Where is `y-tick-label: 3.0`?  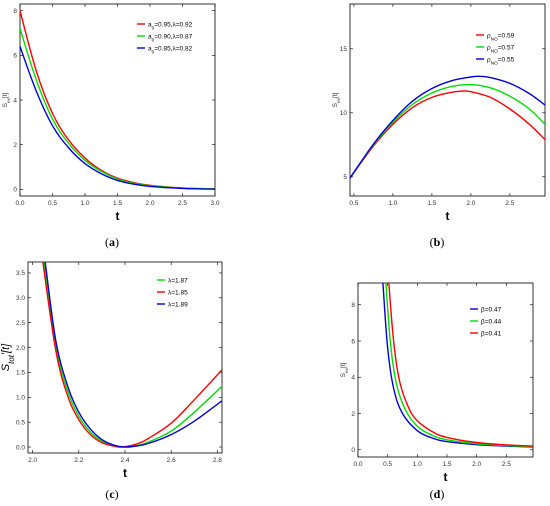
y-tick-label: 3.0 is located at coordinates (20, 298).